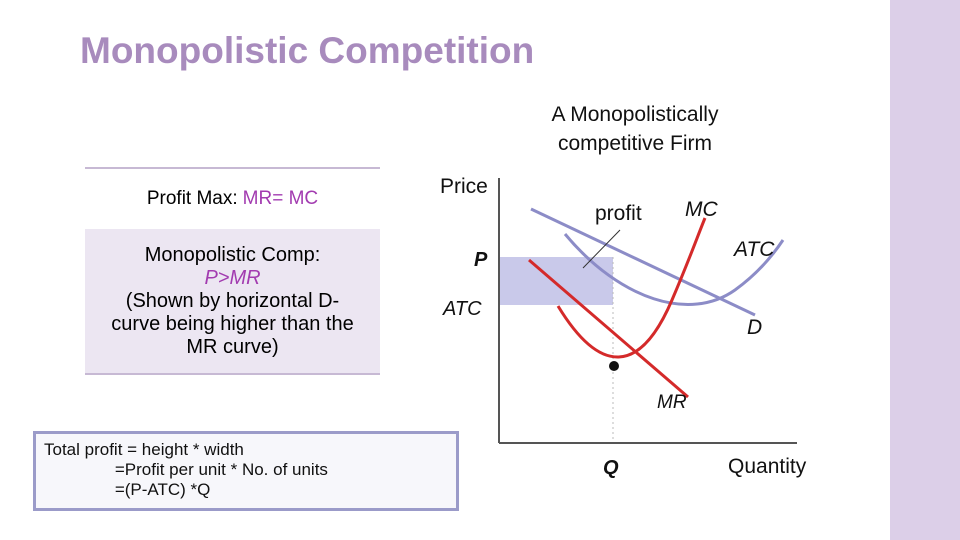 This screenshot has height=540, width=960. I want to click on mc-curve, so click(631, 288).